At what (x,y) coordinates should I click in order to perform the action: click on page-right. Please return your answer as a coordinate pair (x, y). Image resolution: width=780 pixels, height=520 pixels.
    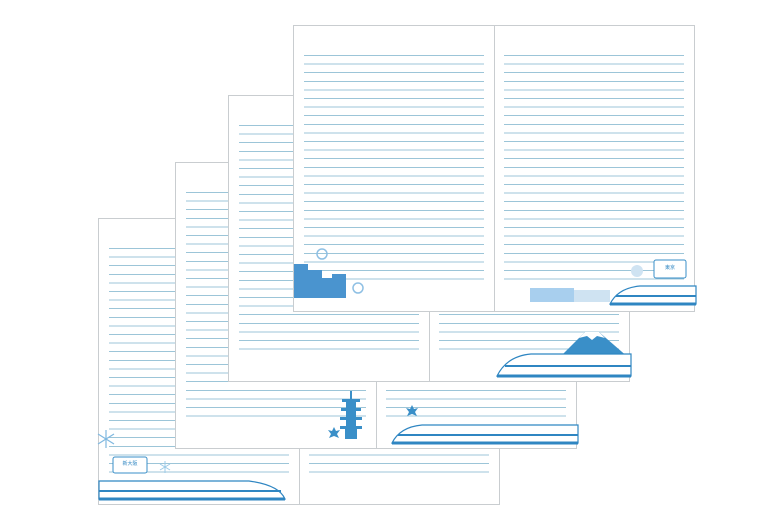
    Looking at the image, I should click on (594, 168).